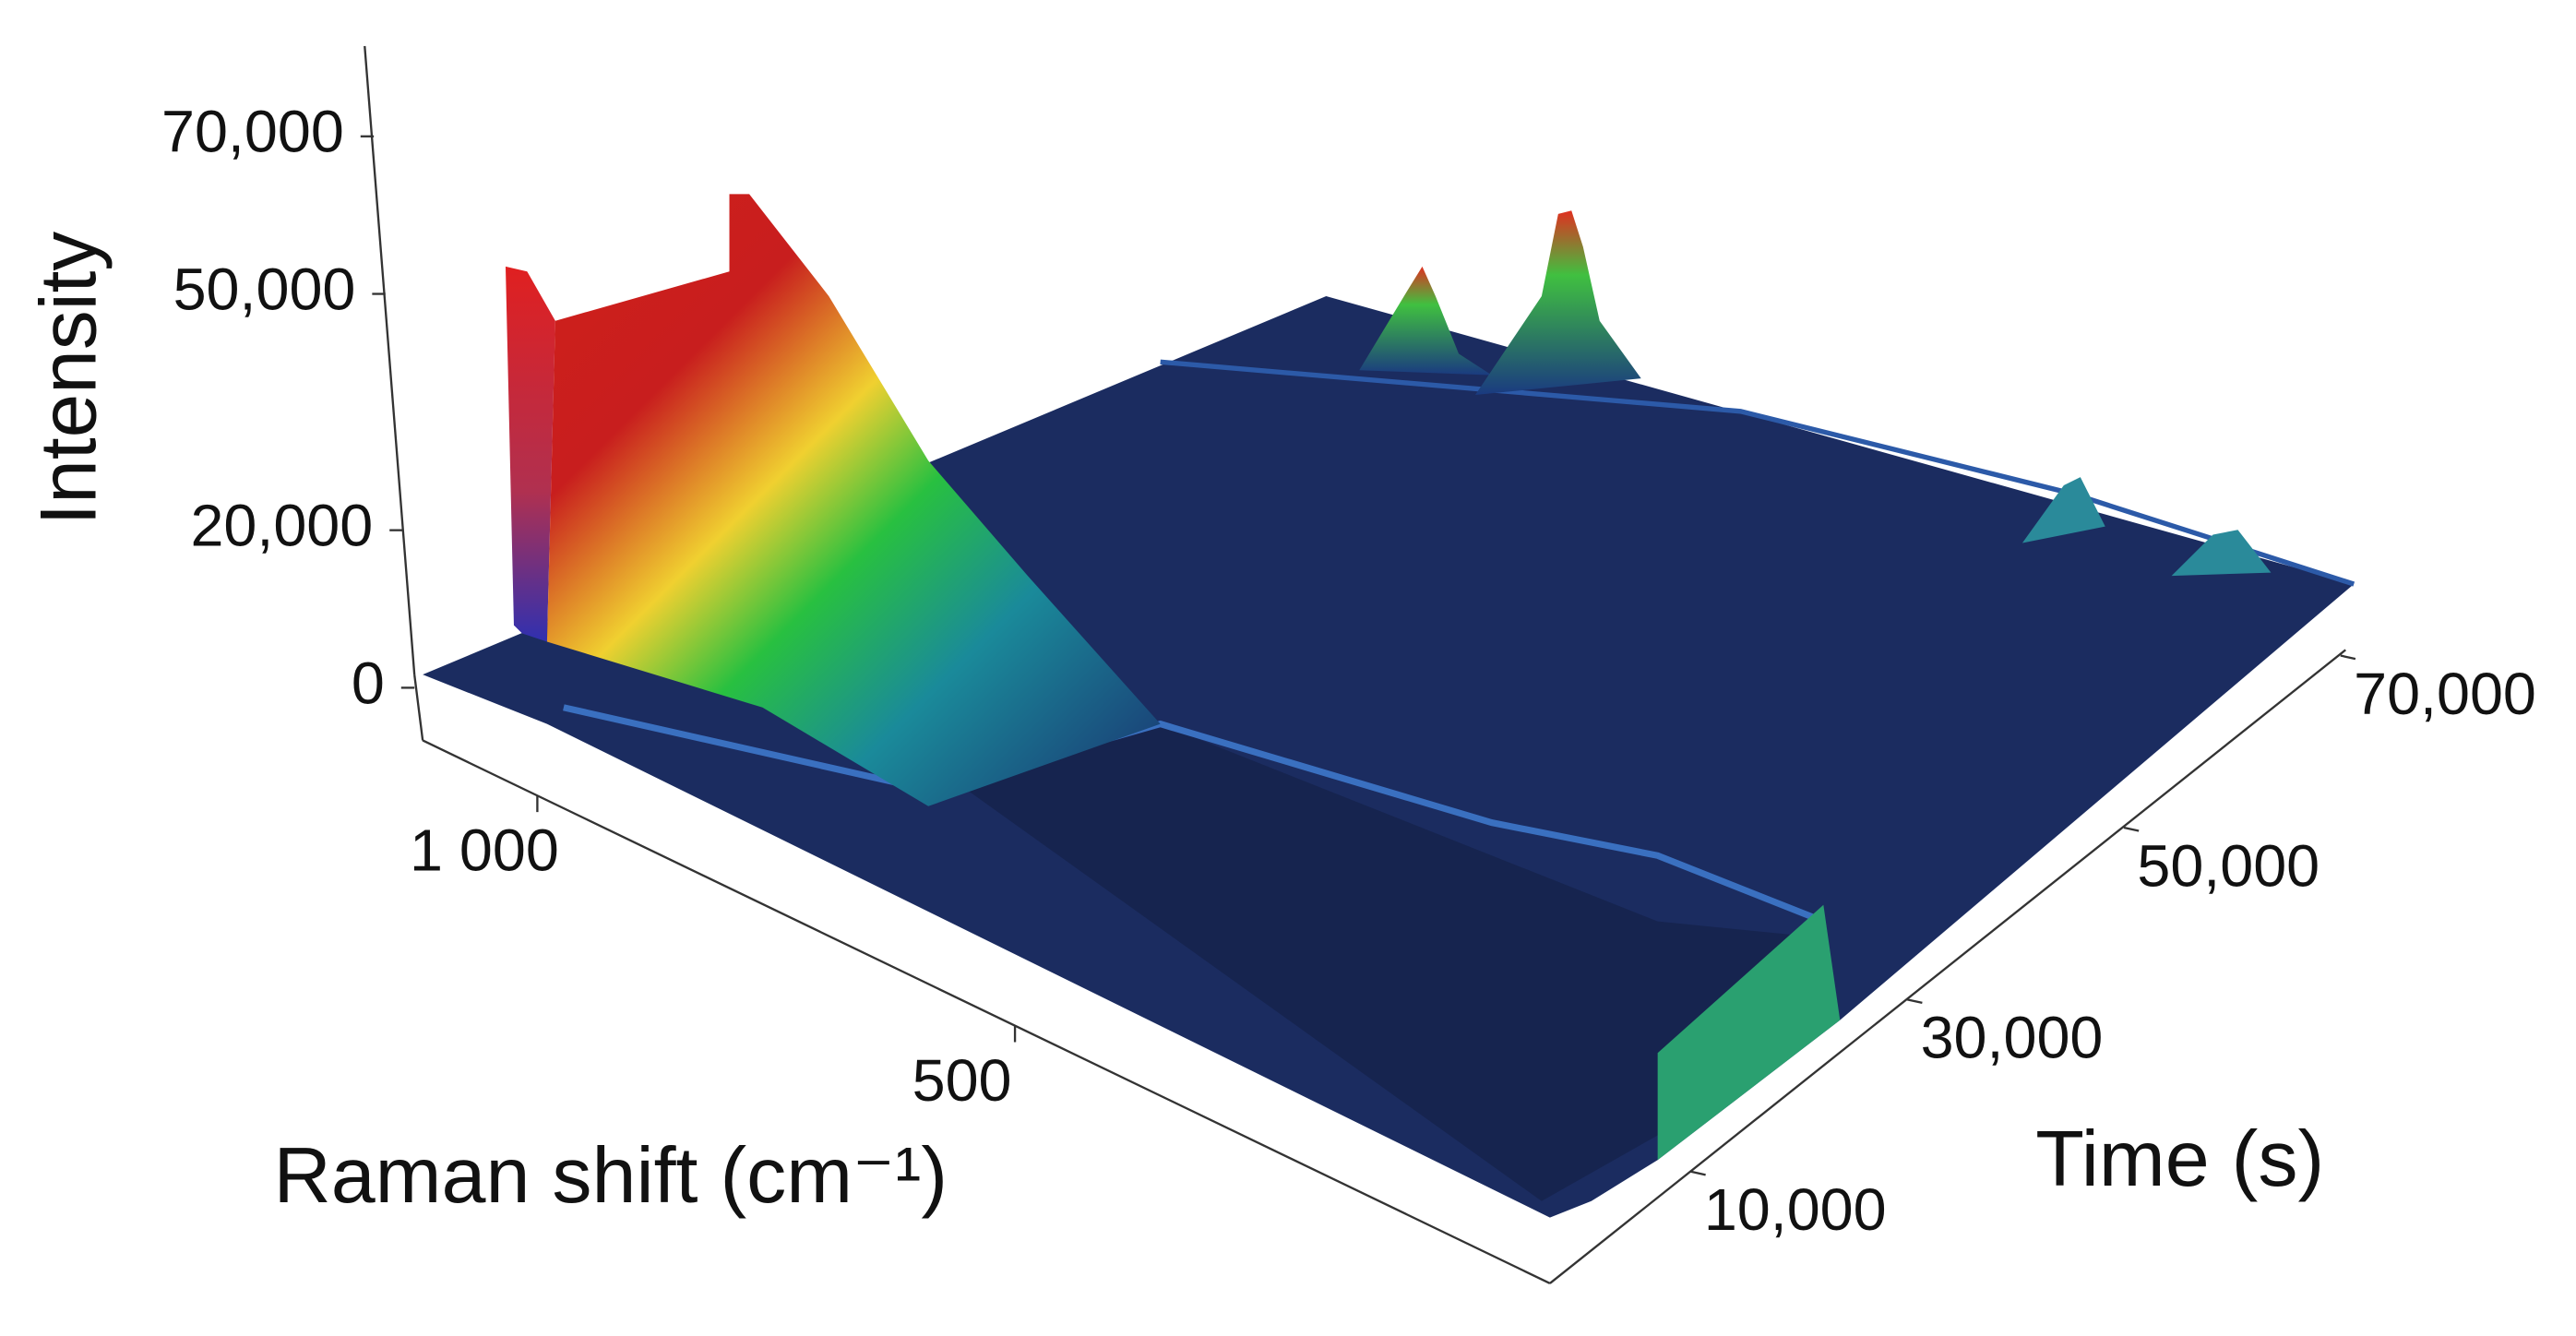 This screenshot has height=1336, width=2576. What do you see at coordinates (1749, 1032) in the screenshot?
I see `surface-edge` at bounding box center [1749, 1032].